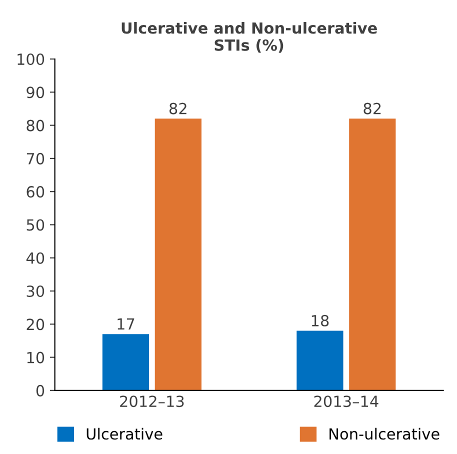 Image resolution: width=457 pixels, height=454 pixels. Describe the element at coordinates (35, 158) in the screenshot. I see `y-tick-label: 70` at that location.